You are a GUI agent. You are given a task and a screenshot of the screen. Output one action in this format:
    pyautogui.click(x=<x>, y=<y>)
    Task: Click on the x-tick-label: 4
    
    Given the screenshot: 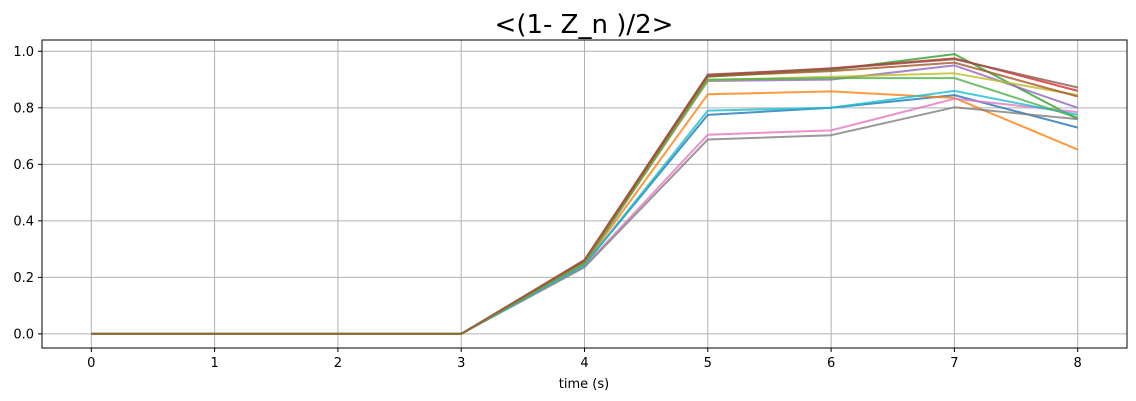 What is the action you would take?
    pyautogui.click(x=584, y=363)
    